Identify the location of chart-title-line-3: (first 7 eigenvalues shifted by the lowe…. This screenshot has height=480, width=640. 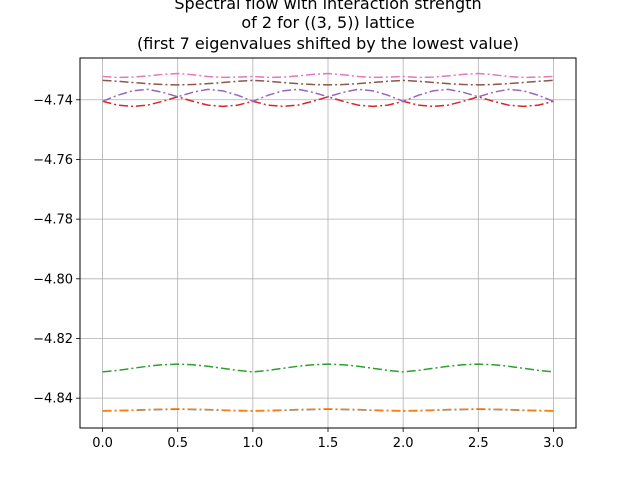
(328, 43).